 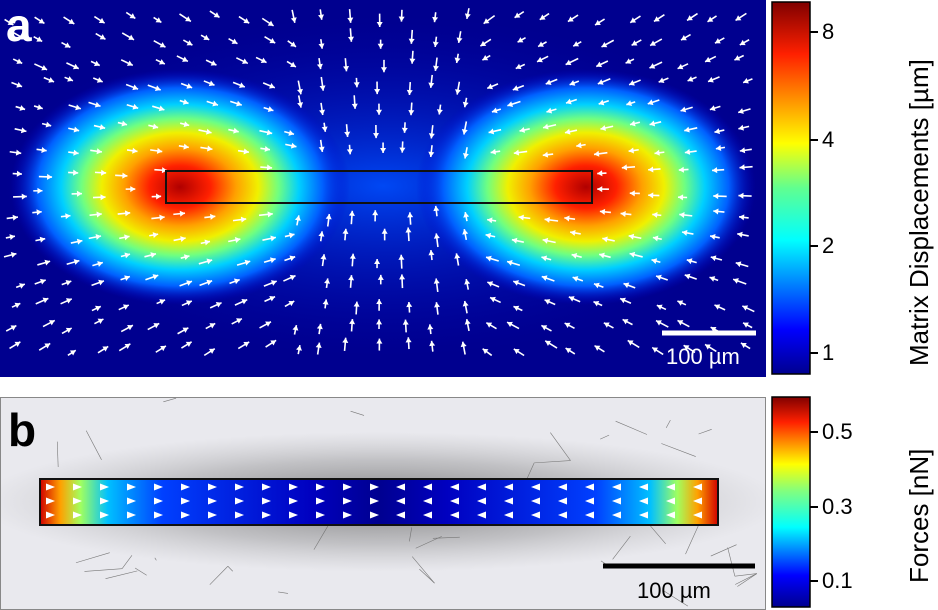 I want to click on force-colorbar, so click(x=800, y=502).